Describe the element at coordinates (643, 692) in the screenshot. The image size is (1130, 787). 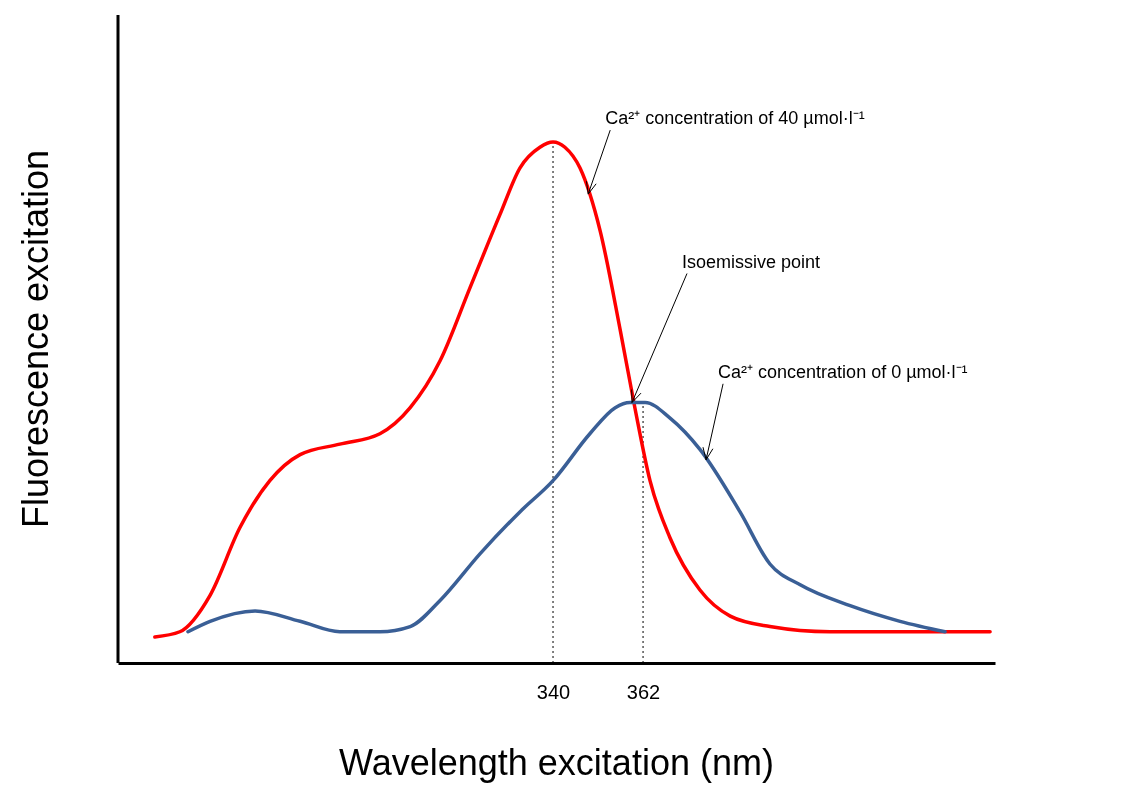
I see `x-tick-label: 362` at that location.